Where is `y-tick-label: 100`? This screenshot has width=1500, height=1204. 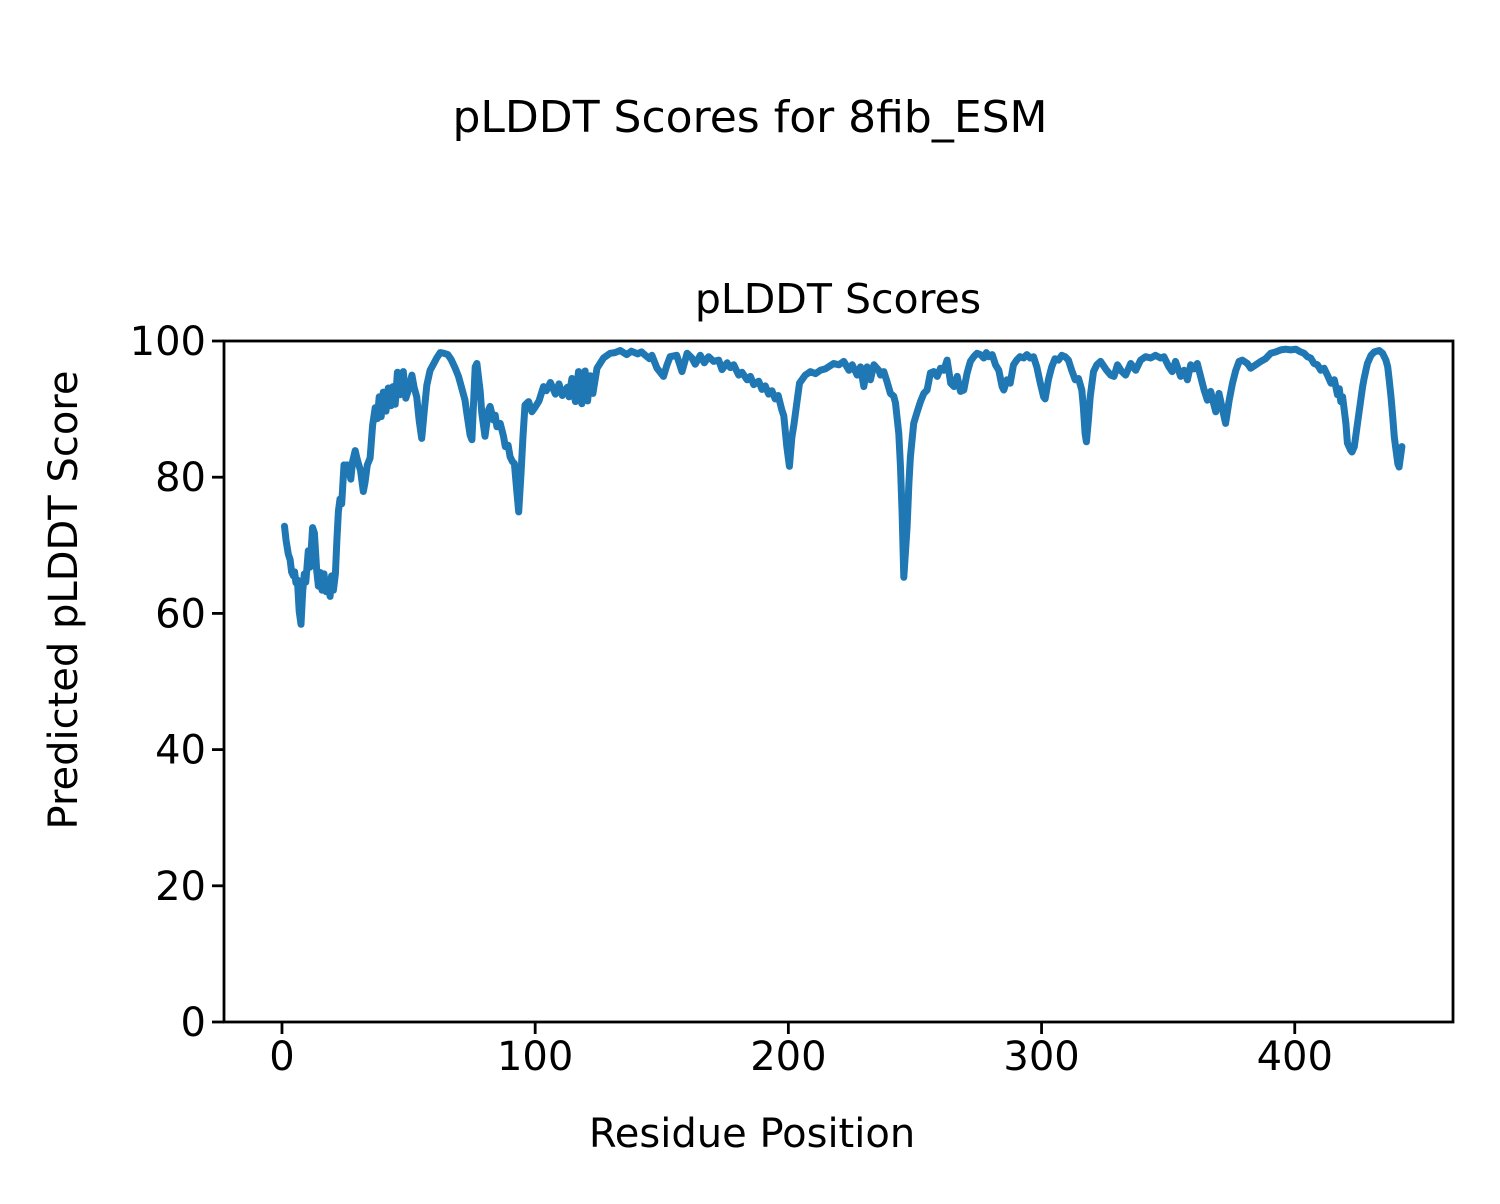 y-tick-label: 100 is located at coordinates (168, 342).